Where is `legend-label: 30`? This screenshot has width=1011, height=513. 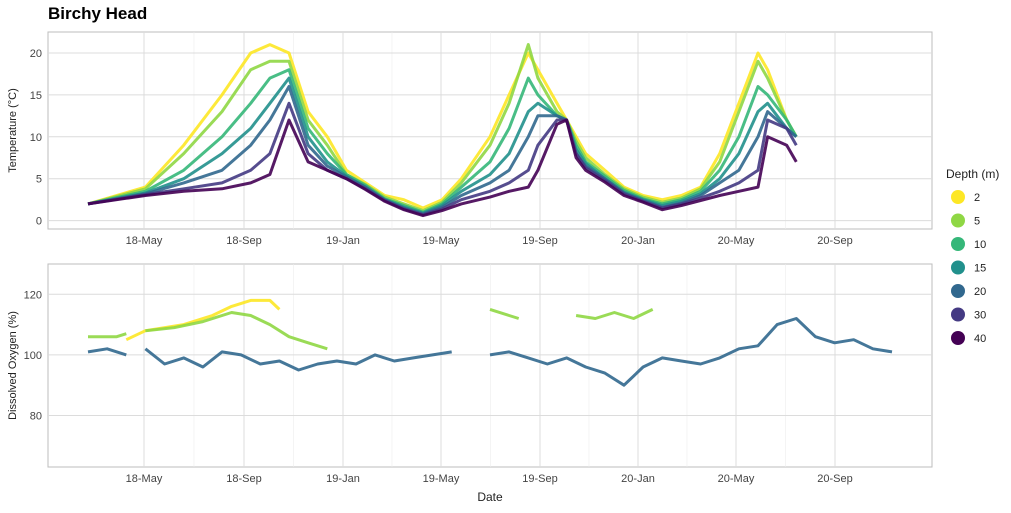
legend-label: 30 is located at coordinates (980, 316).